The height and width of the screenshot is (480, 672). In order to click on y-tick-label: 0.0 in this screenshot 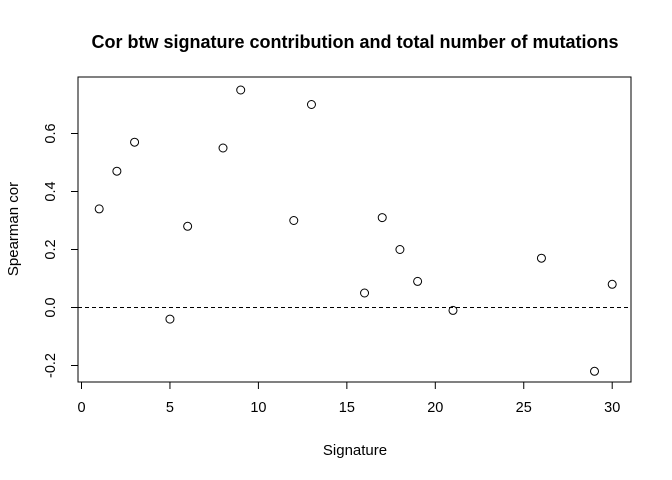, I will do `click(51, 307)`.